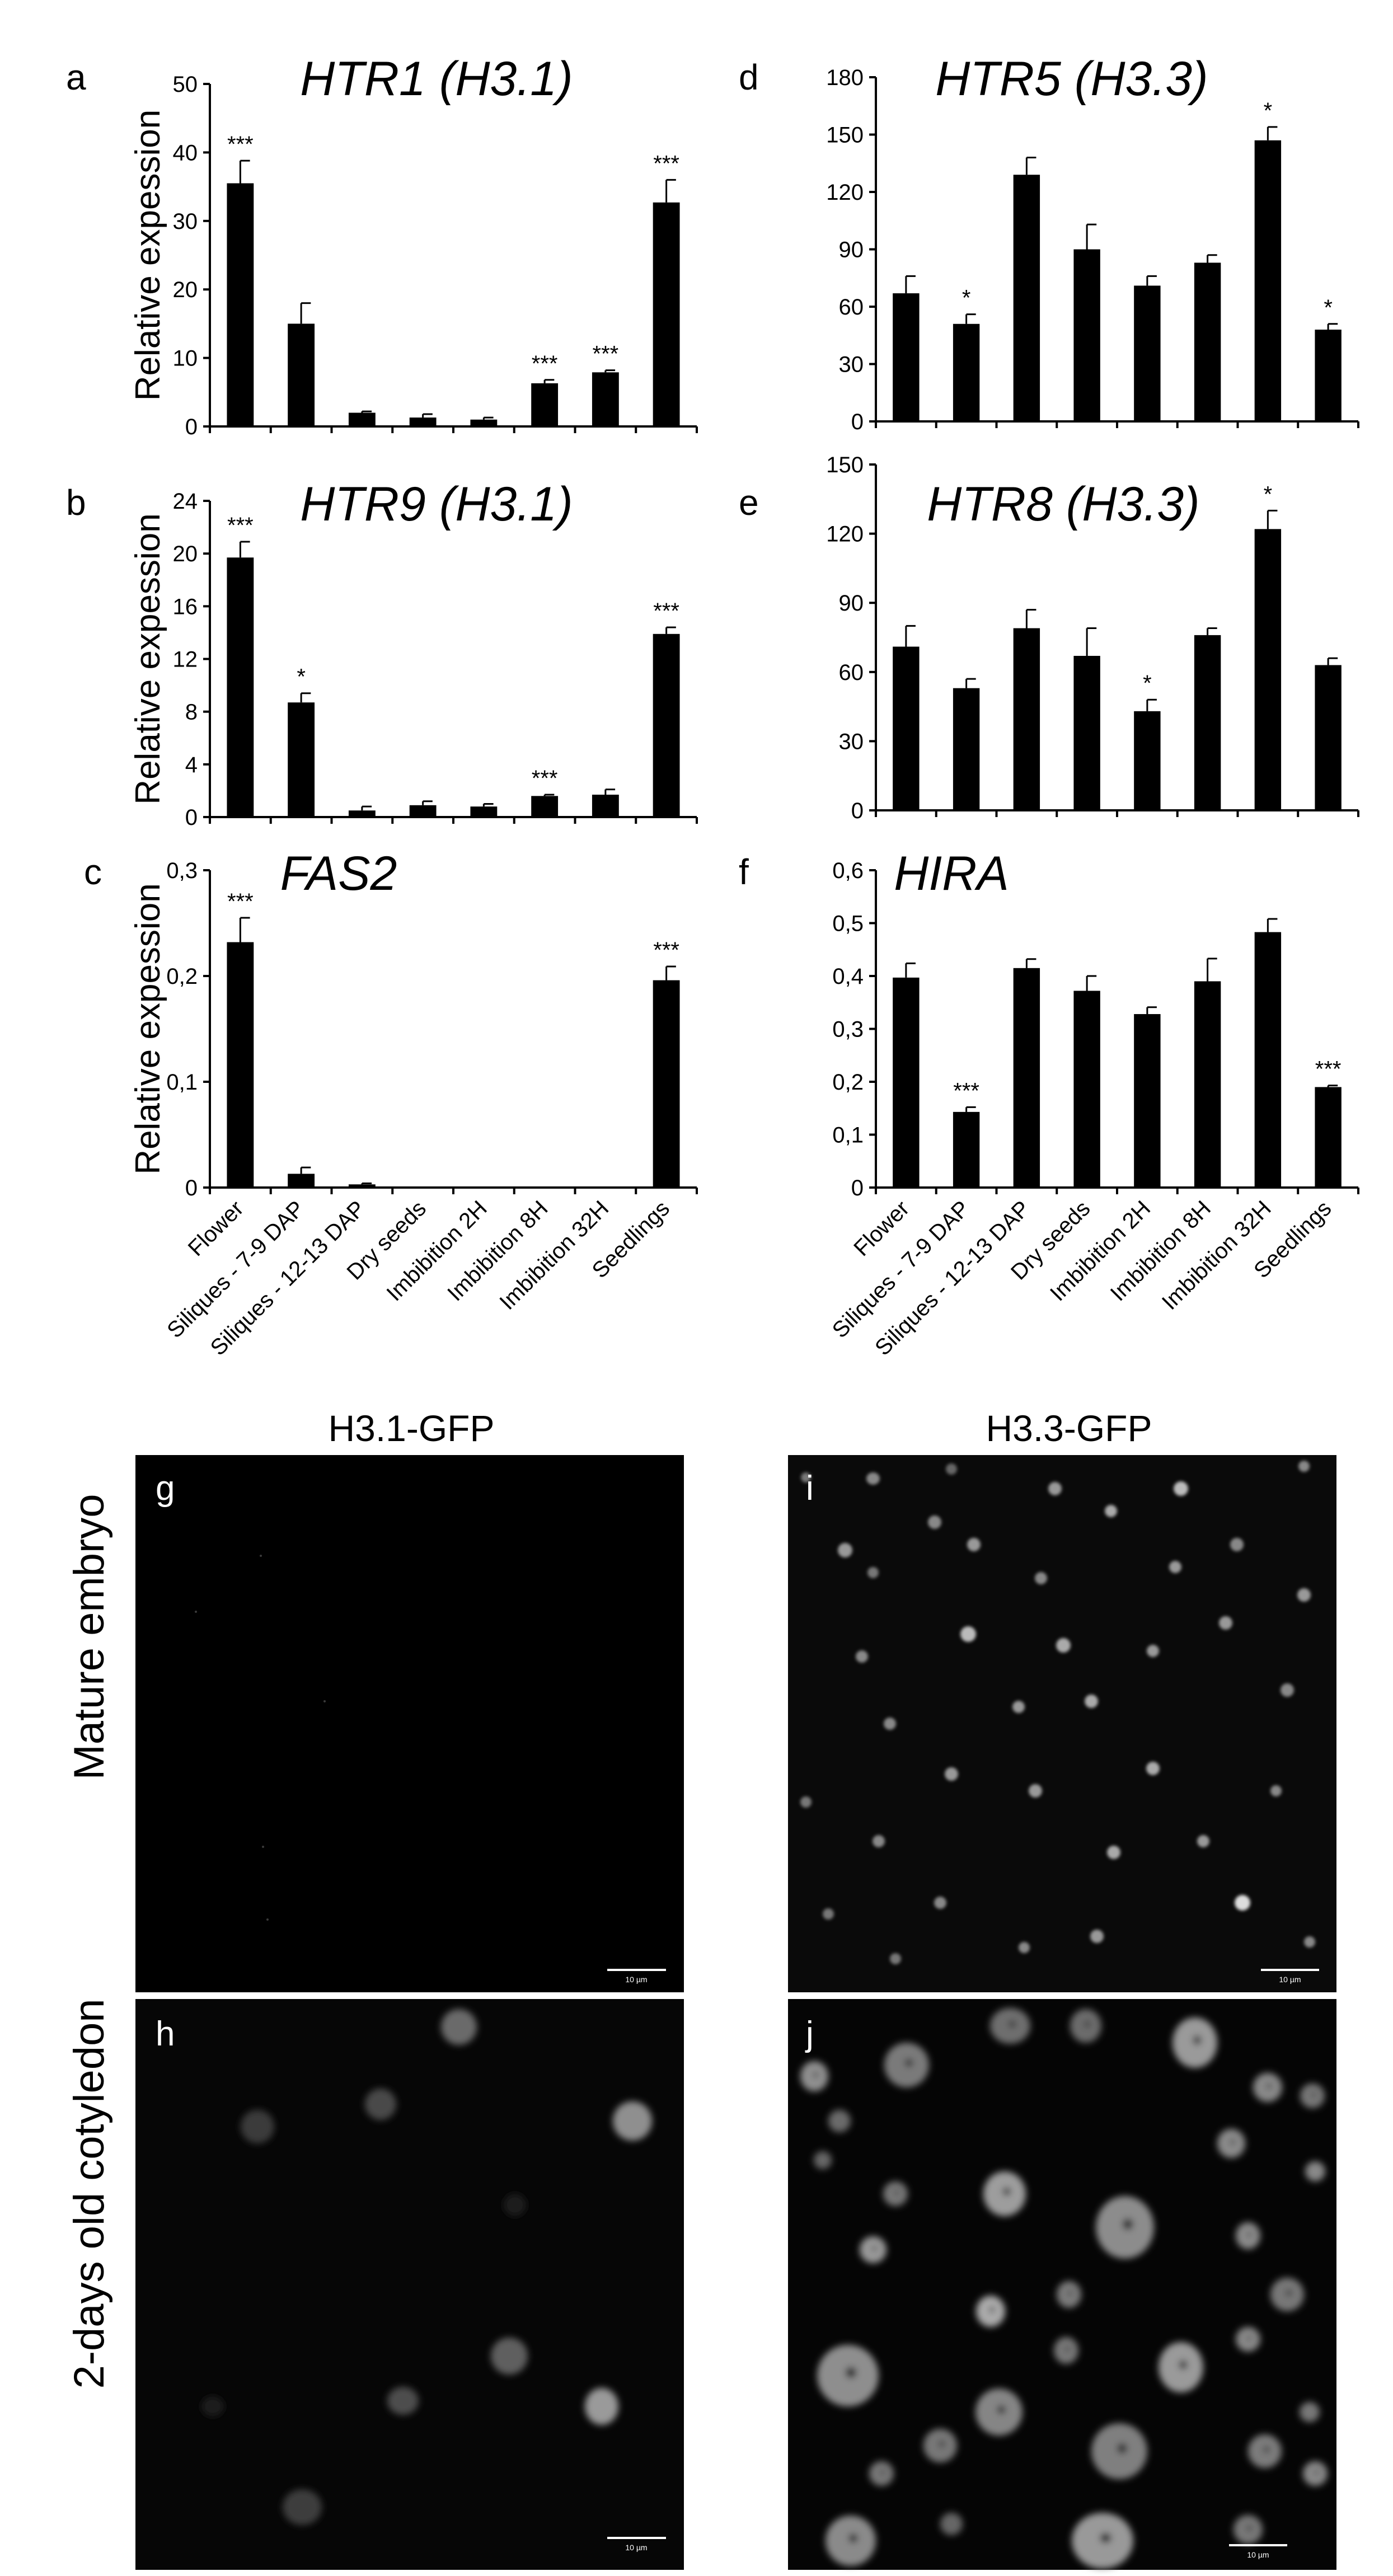 The height and width of the screenshot is (2576, 1393). Describe the element at coordinates (636, 2547) in the screenshot. I see `scale-label-h: 10 µm` at that location.